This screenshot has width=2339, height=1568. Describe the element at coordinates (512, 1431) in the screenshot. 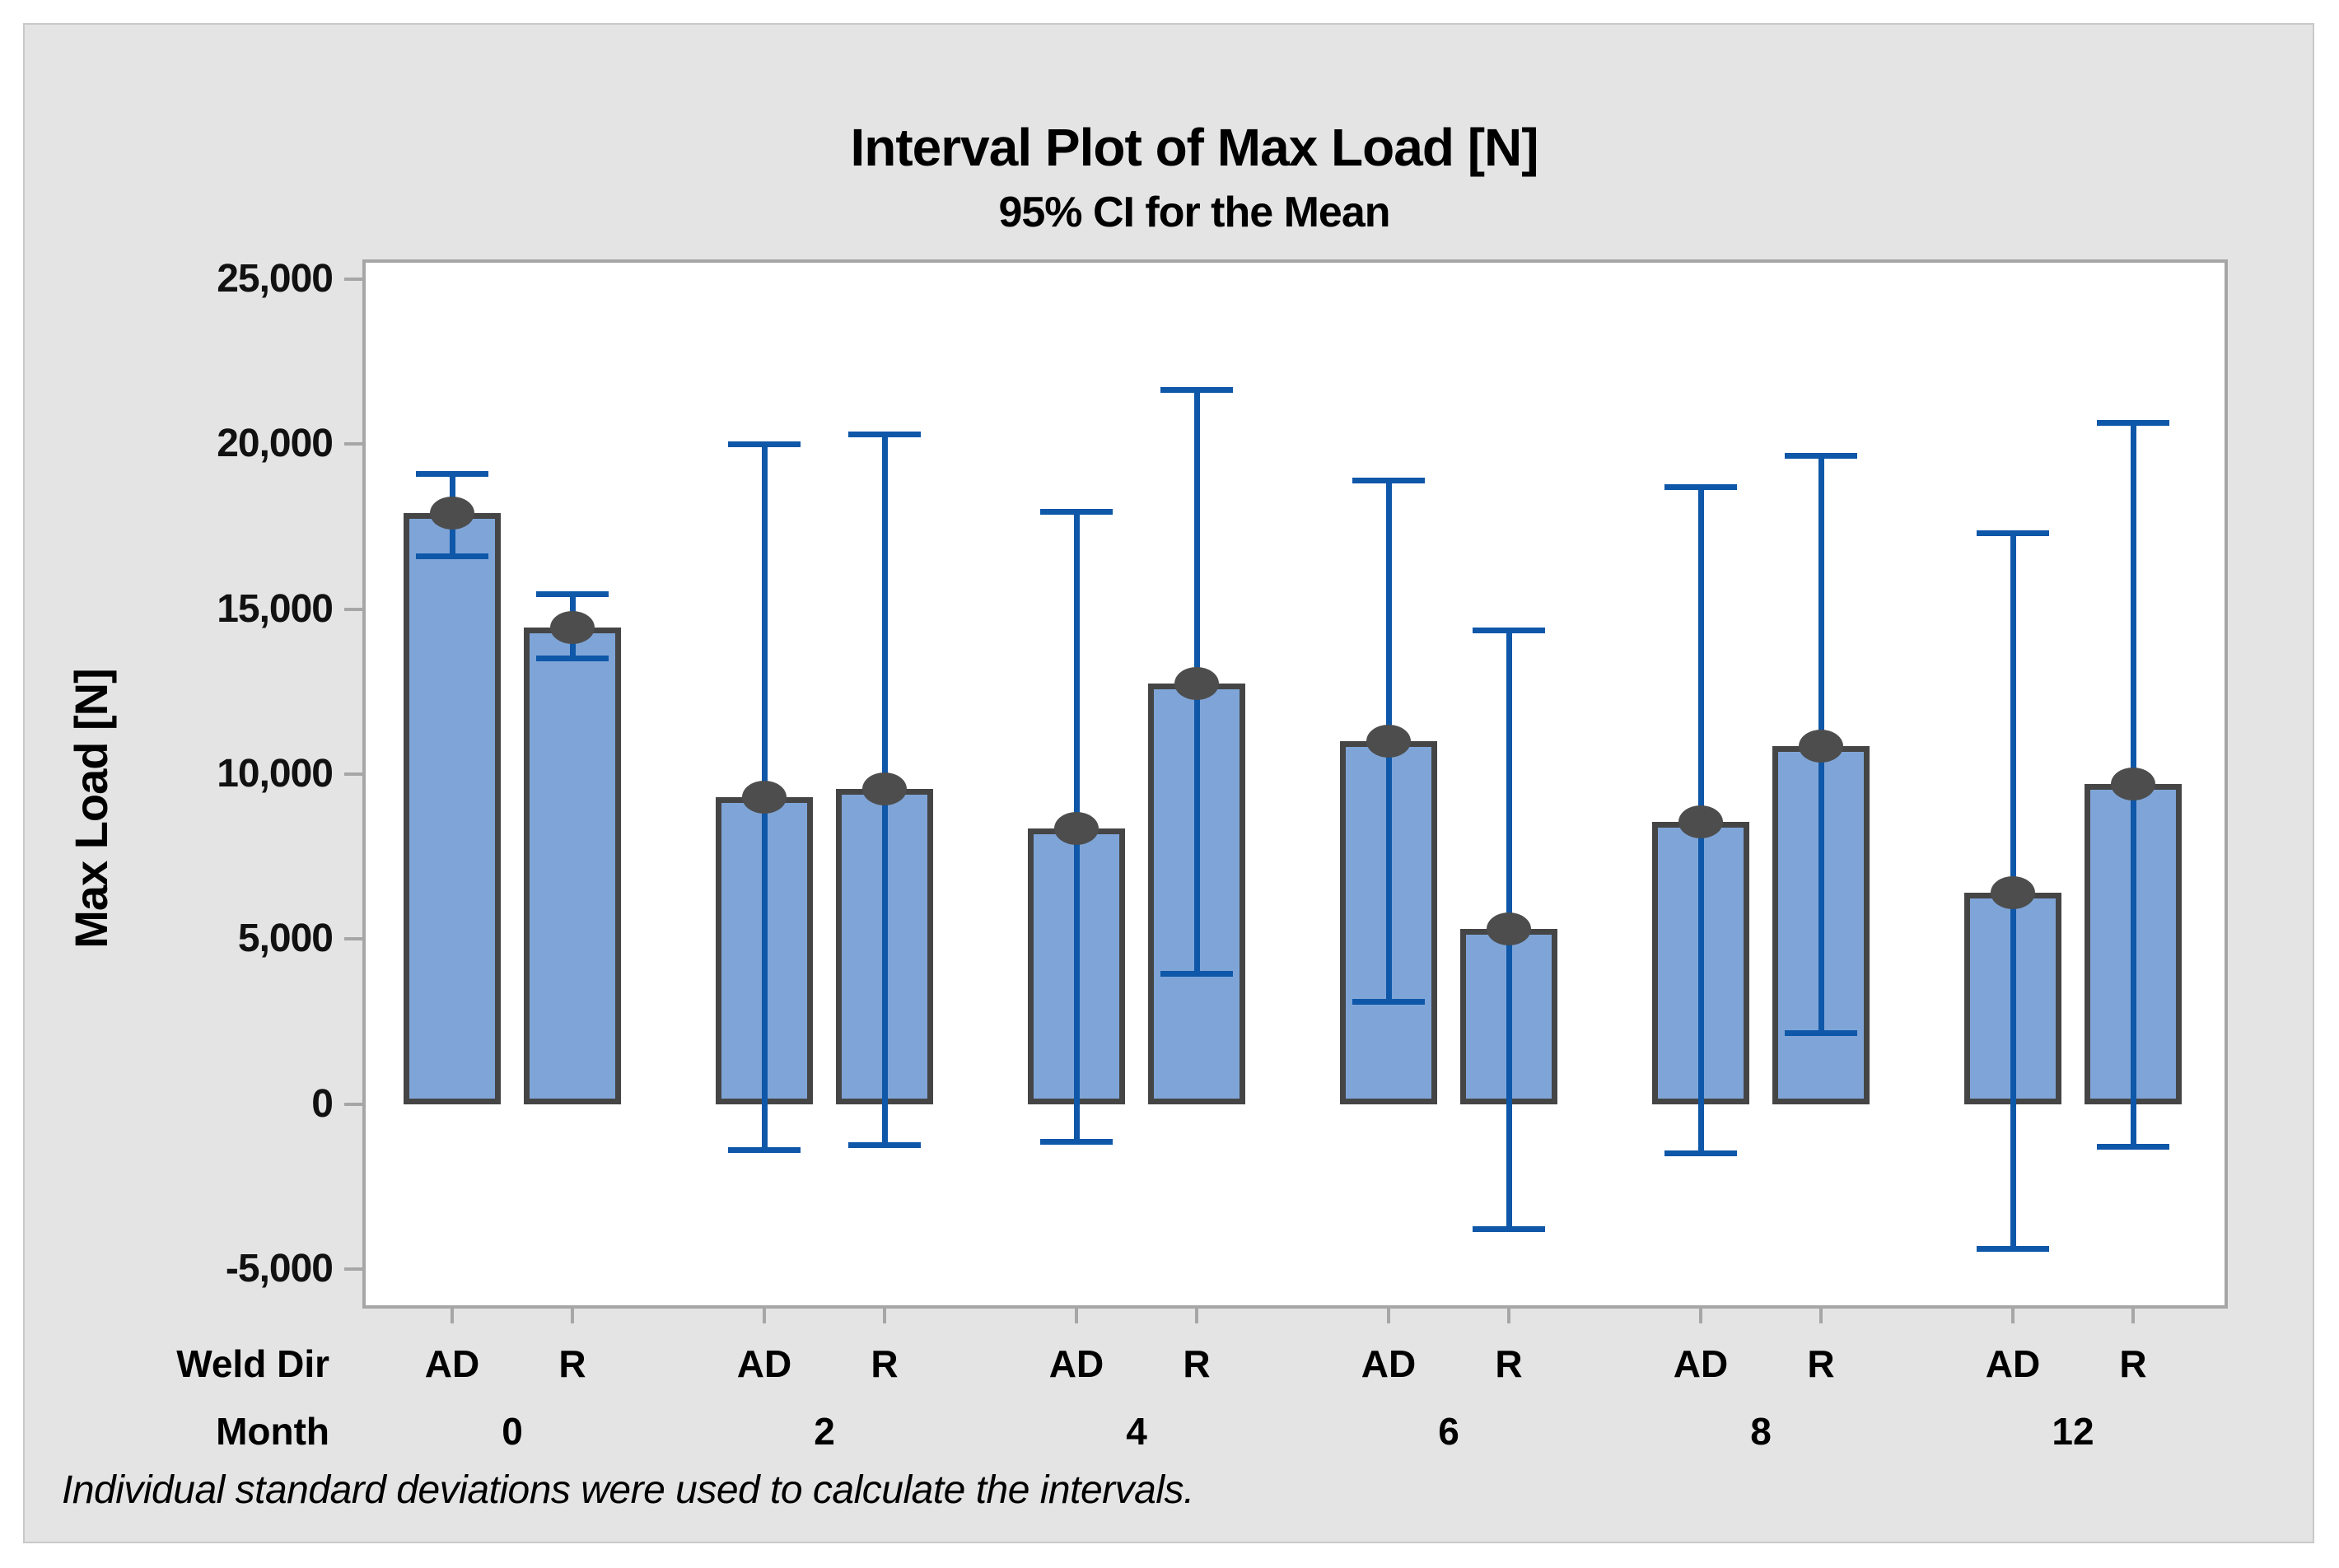

I see `x-label-month-0: 0` at that location.